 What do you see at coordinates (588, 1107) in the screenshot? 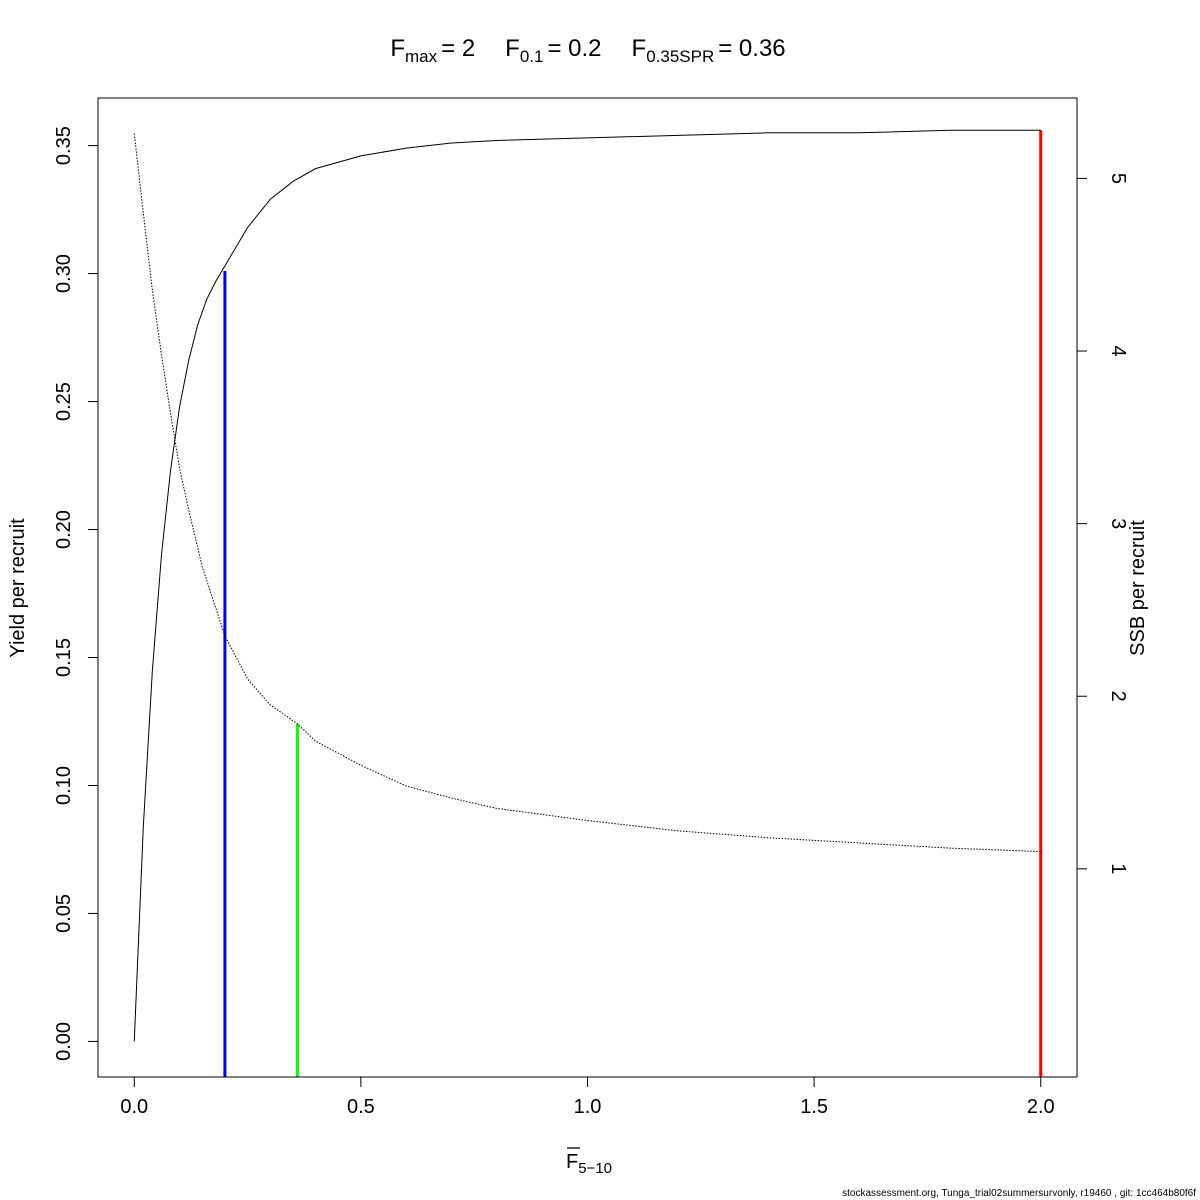
I see `x-tick-label: 1.0` at bounding box center [588, 1107].